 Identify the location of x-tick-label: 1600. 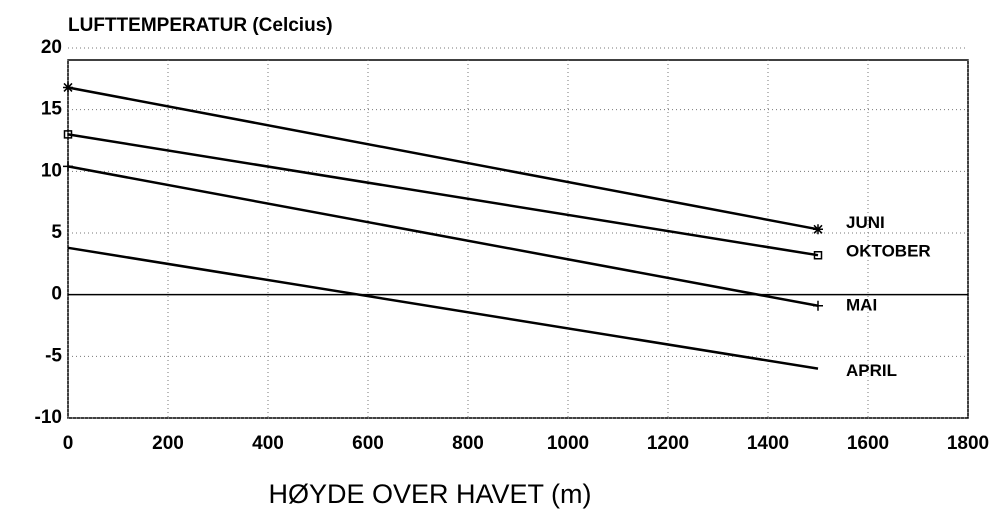
(868, 443).